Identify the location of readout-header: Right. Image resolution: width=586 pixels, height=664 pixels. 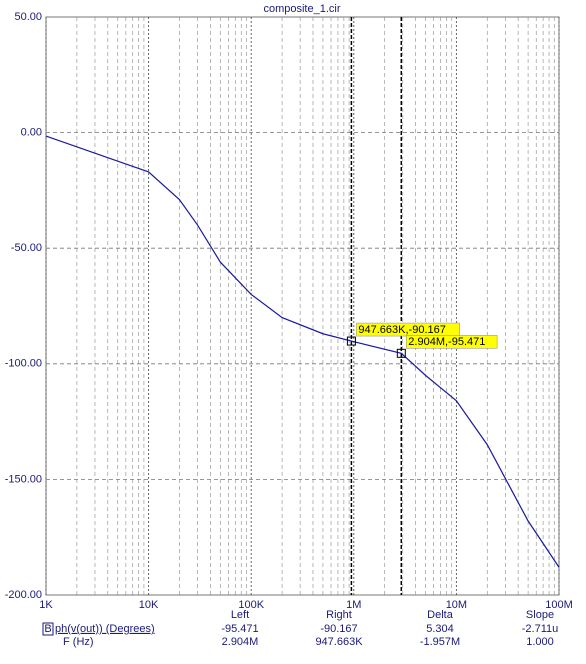
(339, 615).